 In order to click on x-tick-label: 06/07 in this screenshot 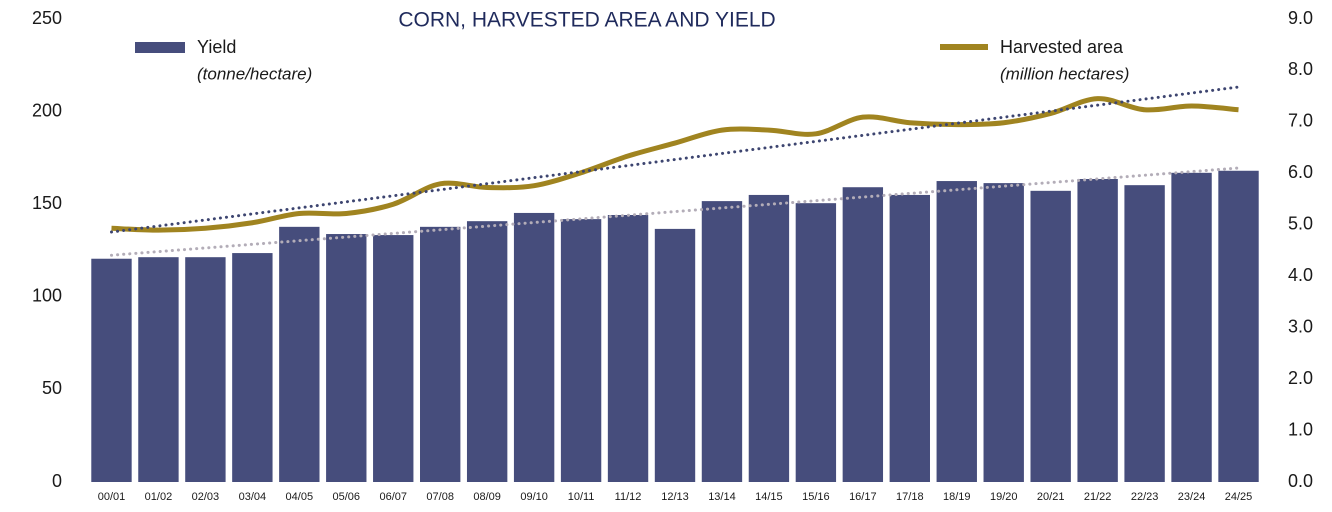, I will do `click(393, 497)`.